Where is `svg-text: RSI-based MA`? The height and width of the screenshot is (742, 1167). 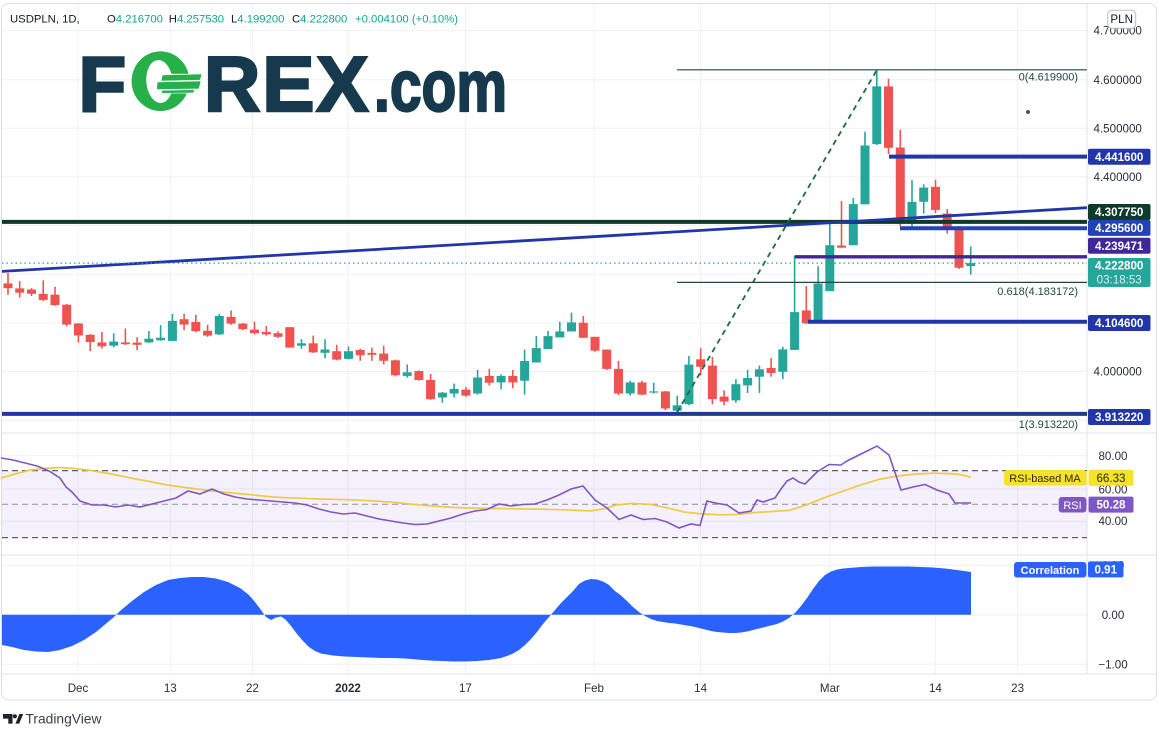 svg-text: RSI-based MA is located at coordinates (1045, 479).